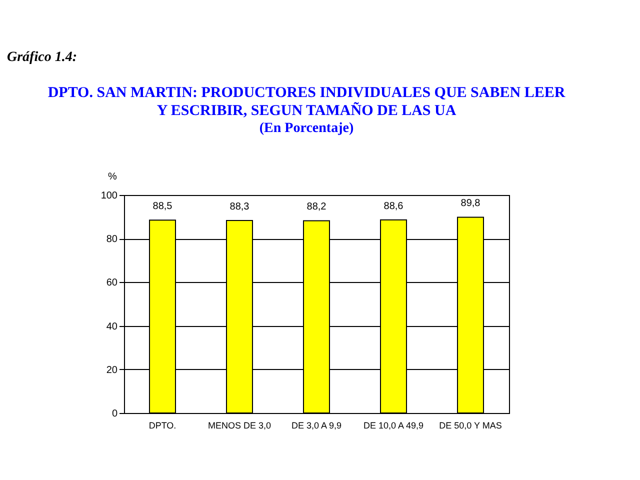 The height and width of the screenshot is (480, 640). What do you see at coordinates (470, 204) in the screenshot?
I see `data-label: 89,8` at bounding box center [470, 204].